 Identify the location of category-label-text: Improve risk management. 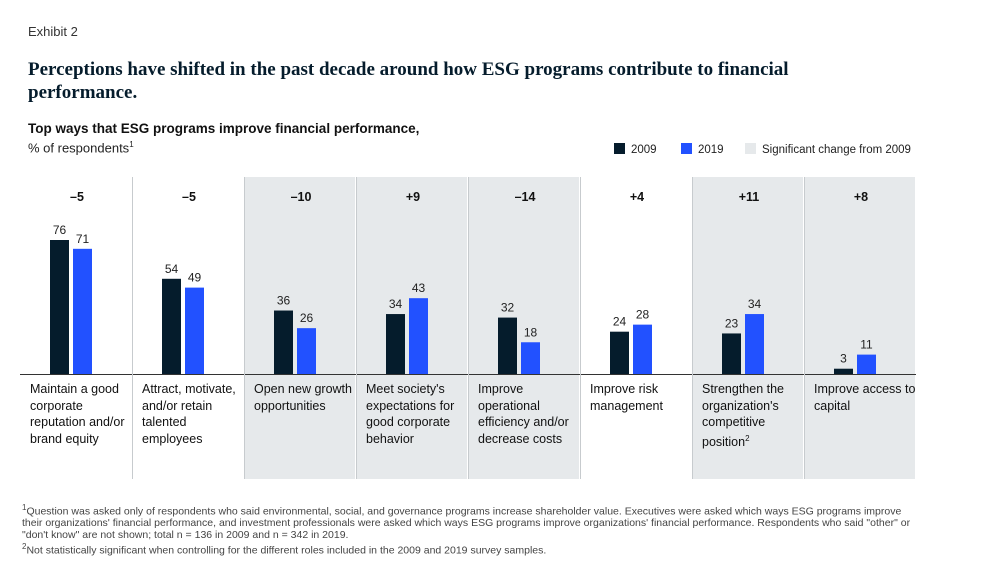
(626, 397).